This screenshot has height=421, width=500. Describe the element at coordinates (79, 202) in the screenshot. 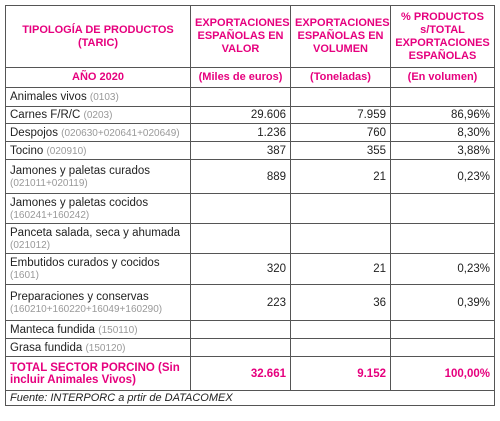

I see `product-name: Jamones y paletas cocidos` at that location.